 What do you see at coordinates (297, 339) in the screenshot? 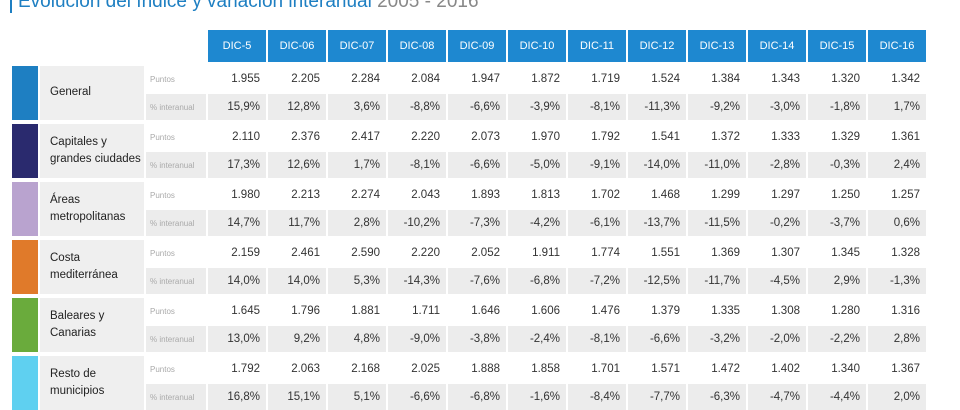
I see `cell: 9,2%` at bounding box center [297, 339].